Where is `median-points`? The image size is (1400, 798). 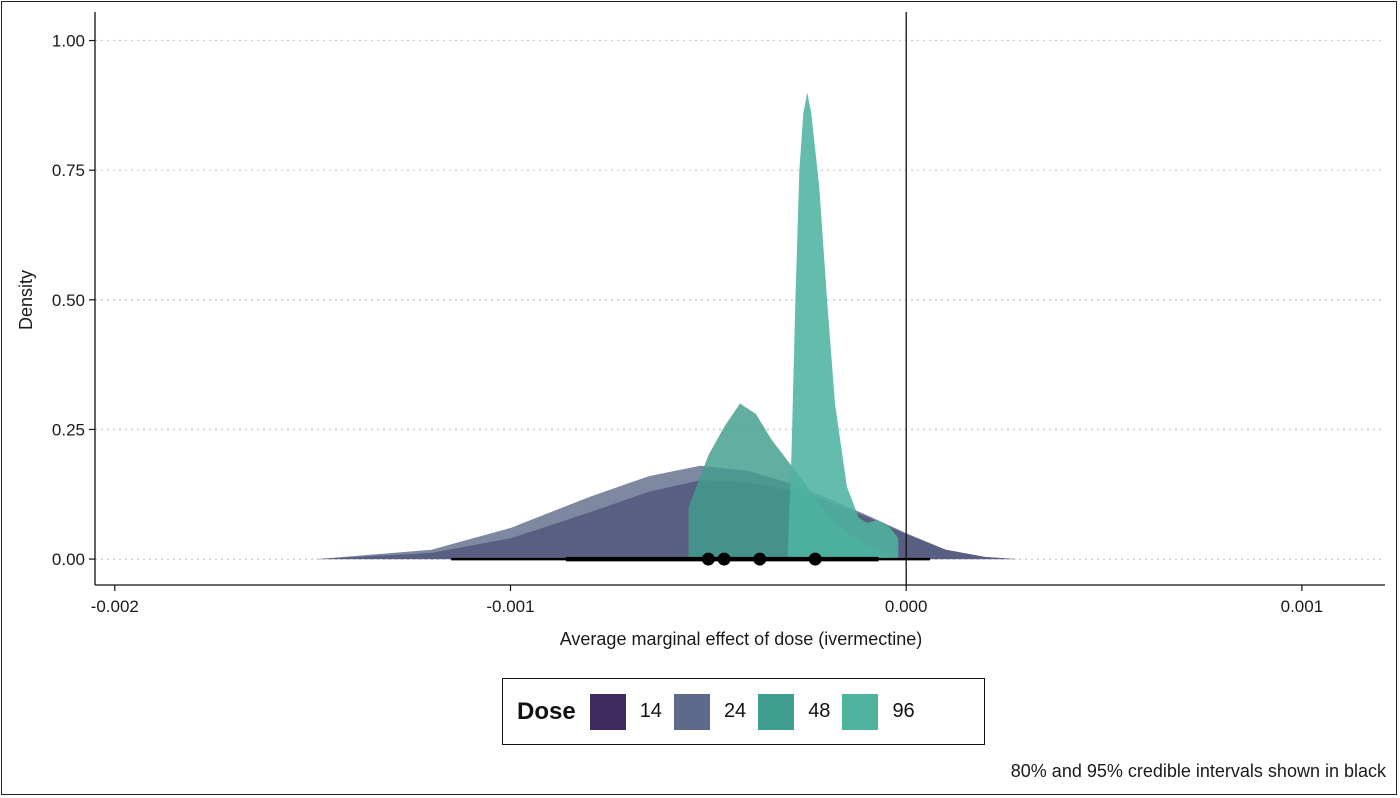
median-points is located at coordinates (761, 559).